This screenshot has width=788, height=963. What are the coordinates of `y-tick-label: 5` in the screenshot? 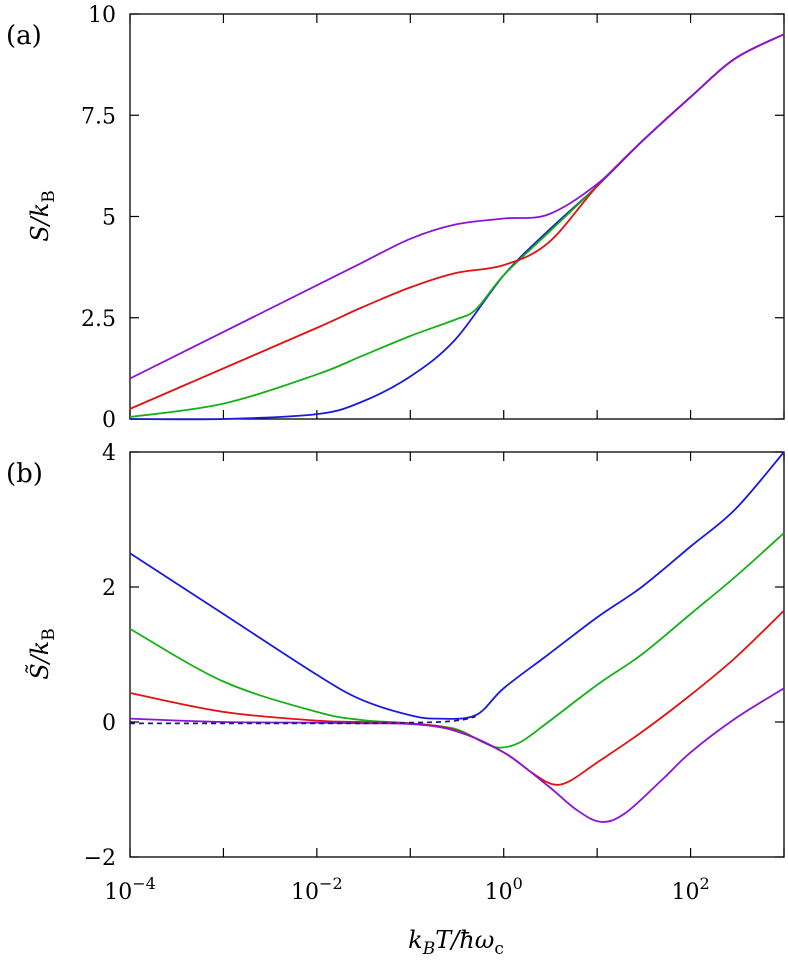 It's located at (109, 218).